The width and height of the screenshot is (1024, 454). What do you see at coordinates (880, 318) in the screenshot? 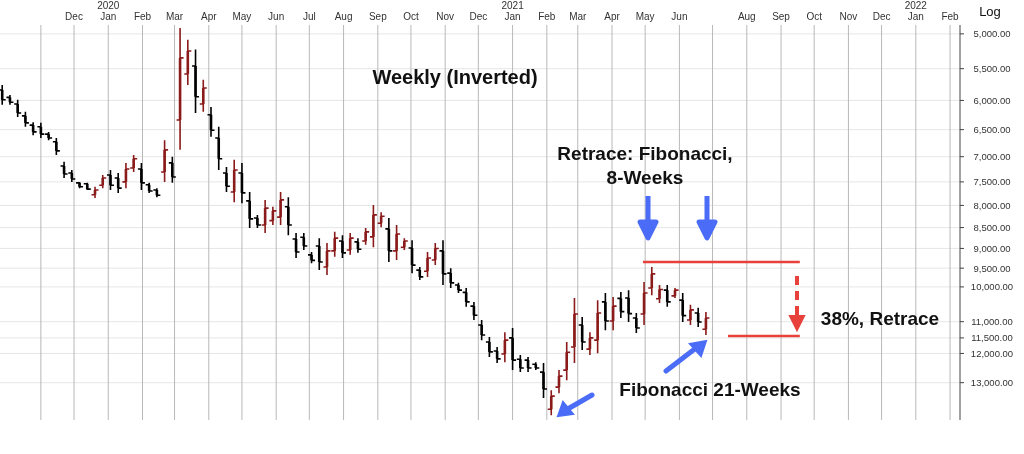
I see `annotation: 38%, Retrace` at bounding box center [880, 318].